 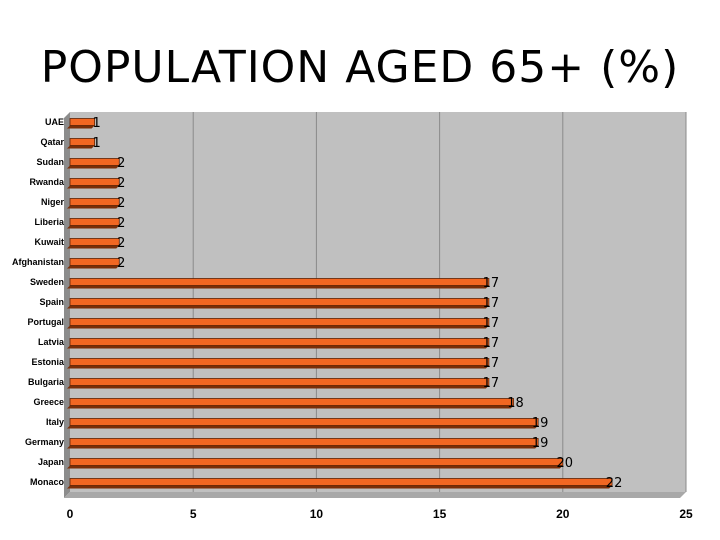 What do you see at coordinates (48, 402) in the screenshot?
I see `category-label: Greece` at bounding box center [48, 402].